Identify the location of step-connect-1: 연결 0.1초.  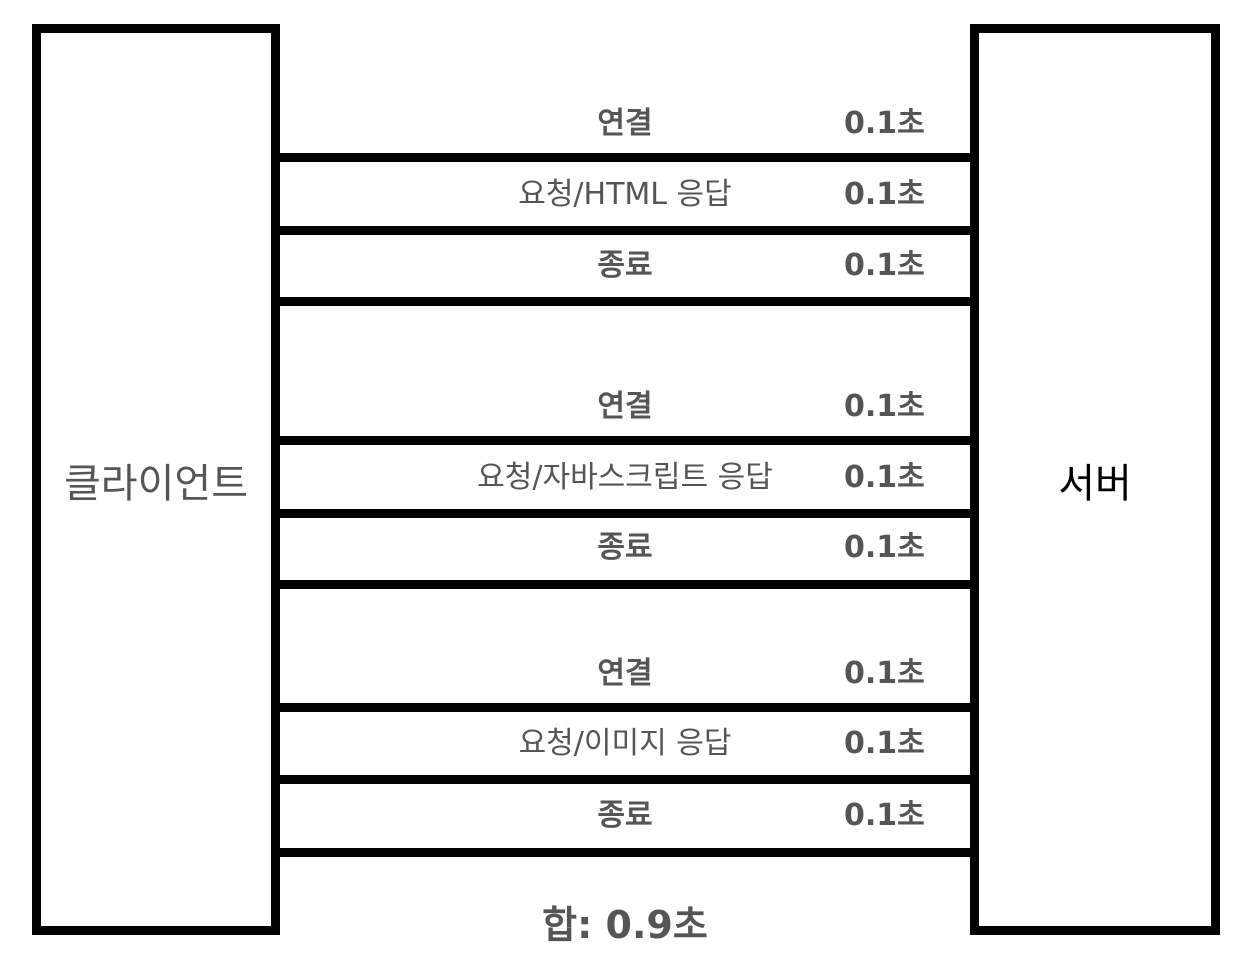
(625, 124).